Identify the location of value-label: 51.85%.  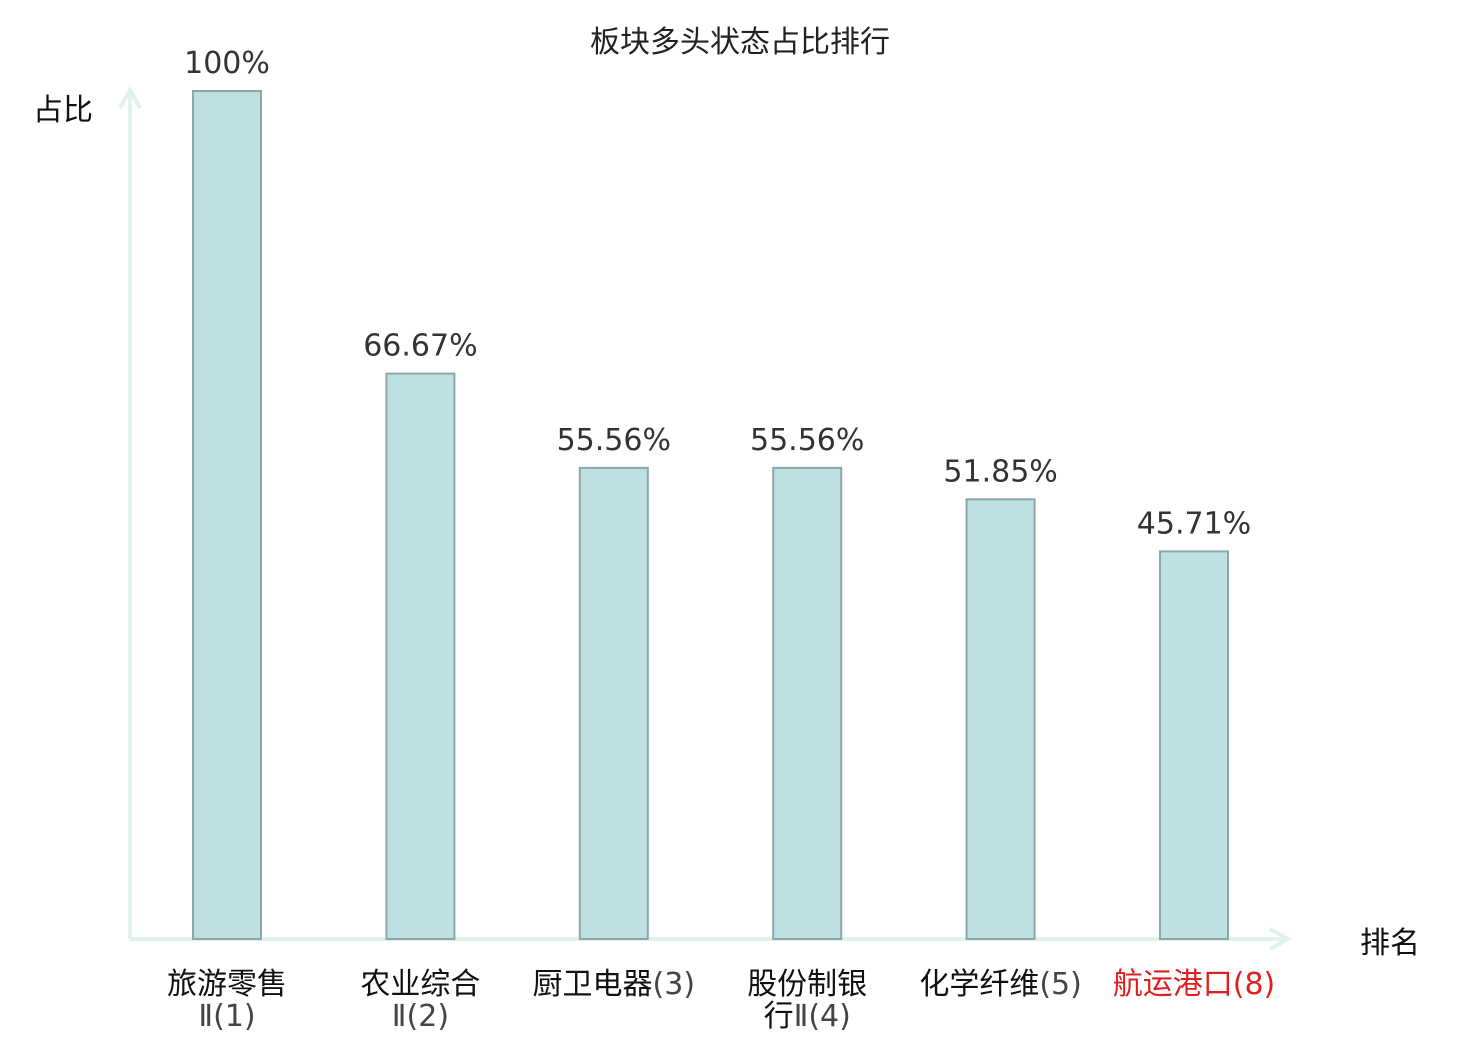
(1000, 471).